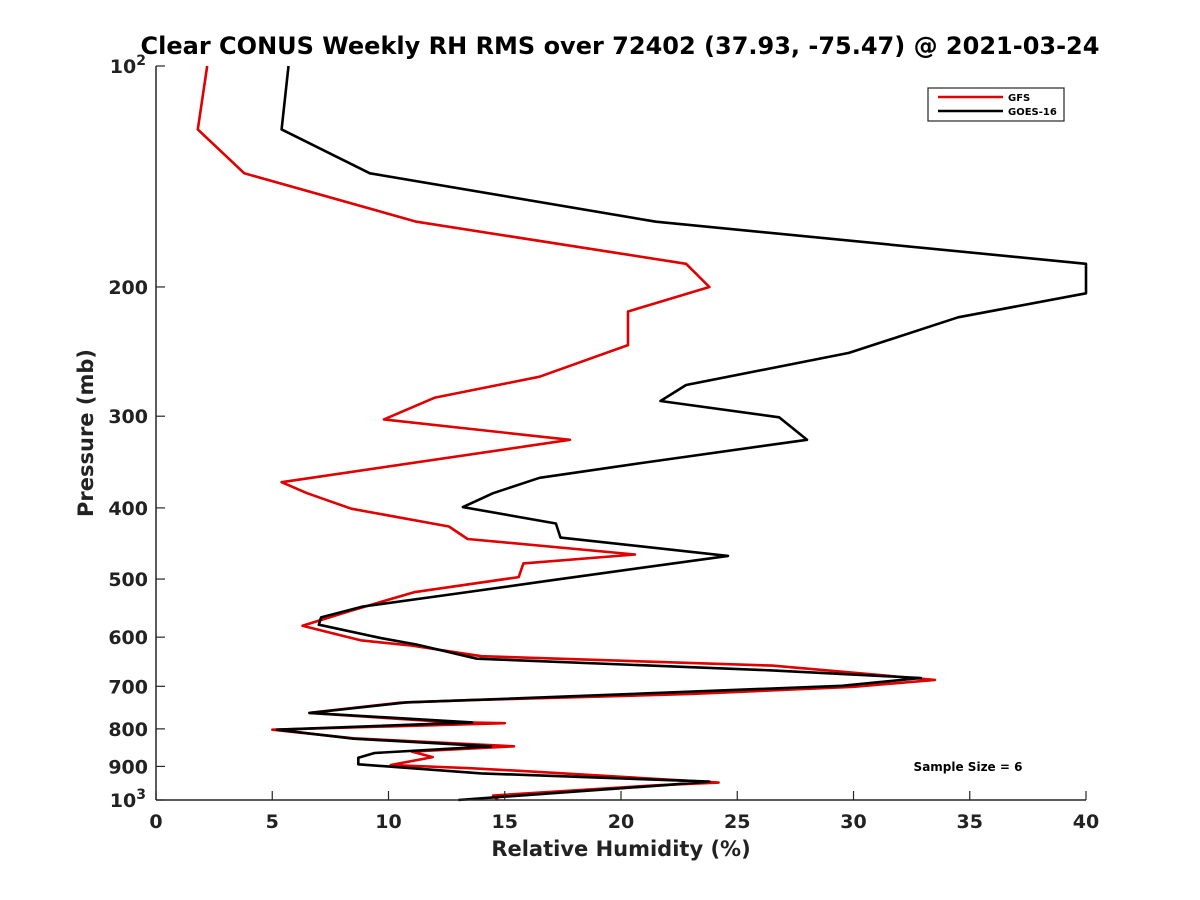 The height and width of the screenshot is (900, 1200). What do you see at coordinates (128, 638) in the screenshot?
I see `y-tick-label: 600` at bounding box center [128, 638].